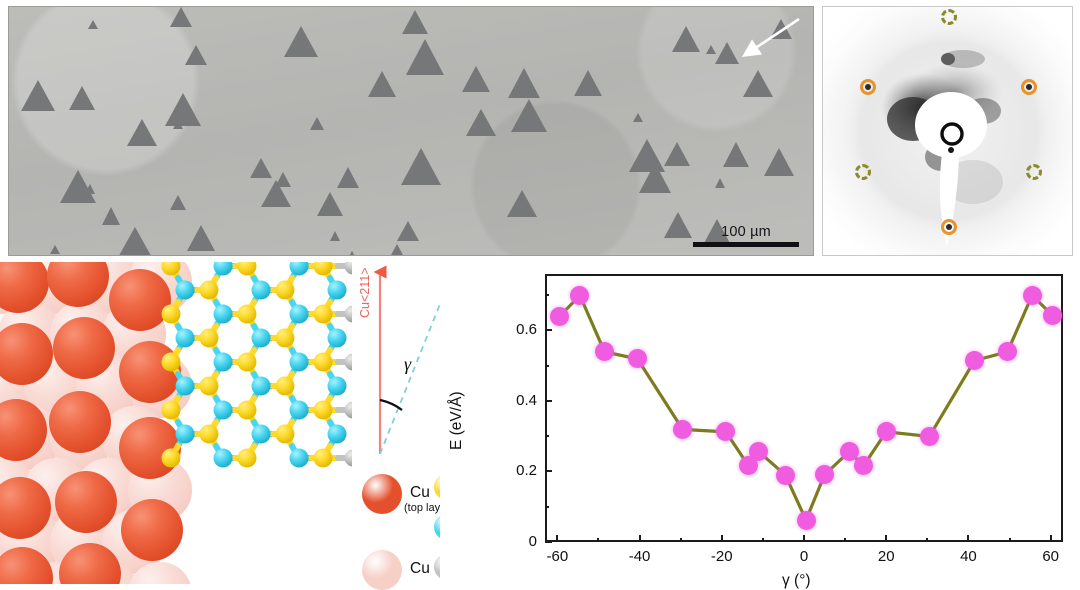 The image size is (1080, 590). What do you see at coordinates (557, 556) in the screenshot?
I see `x-tick-label: -60` at bounding box center [557, 556].